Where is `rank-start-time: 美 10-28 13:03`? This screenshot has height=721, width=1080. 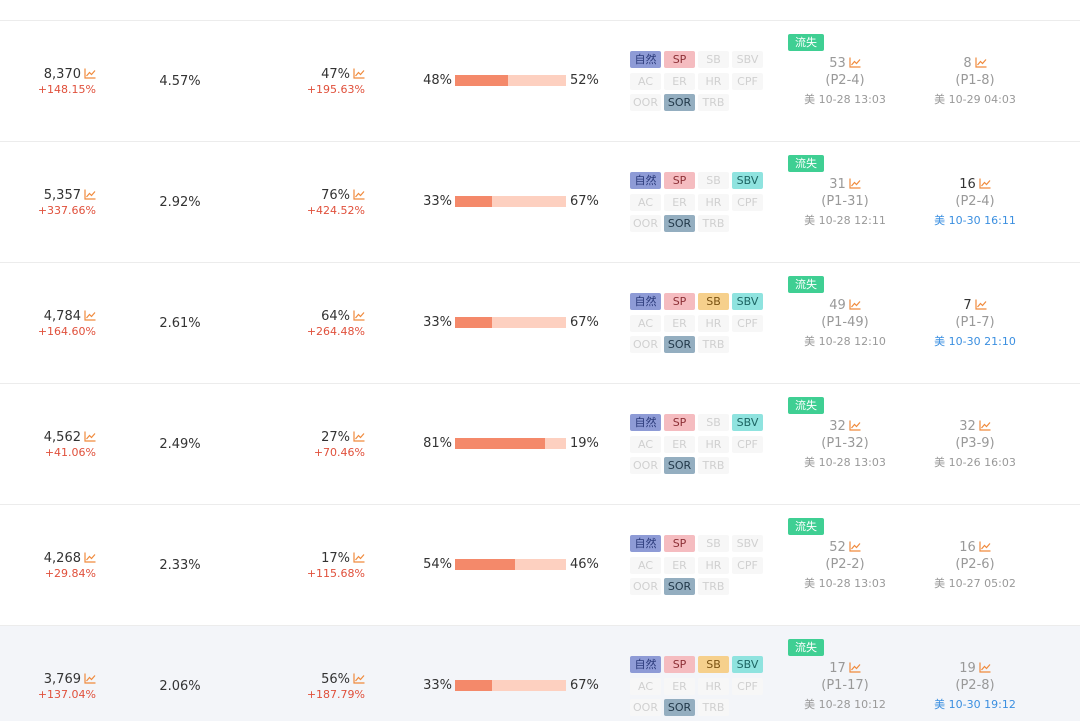
rank-start-time: 美 10-28 13:03 is located at coordinates (845, 462).